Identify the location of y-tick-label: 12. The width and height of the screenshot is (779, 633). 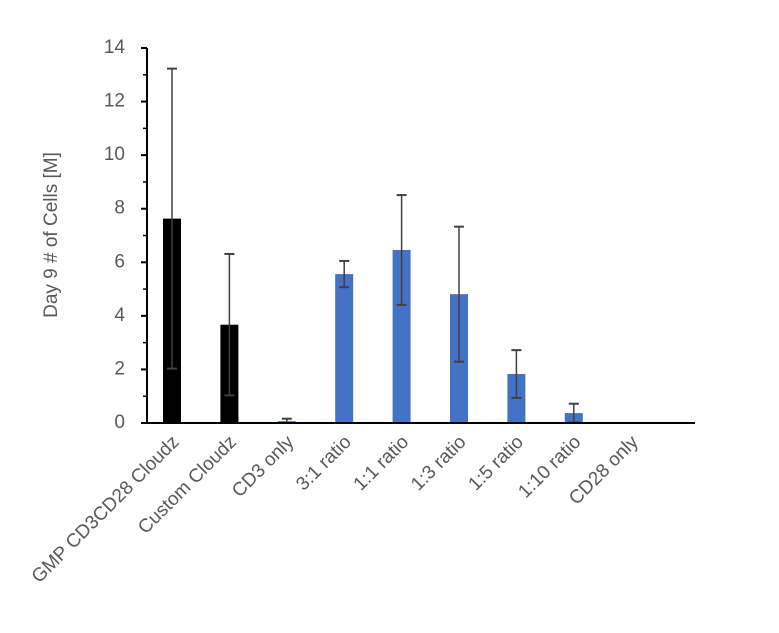
(114, 101).